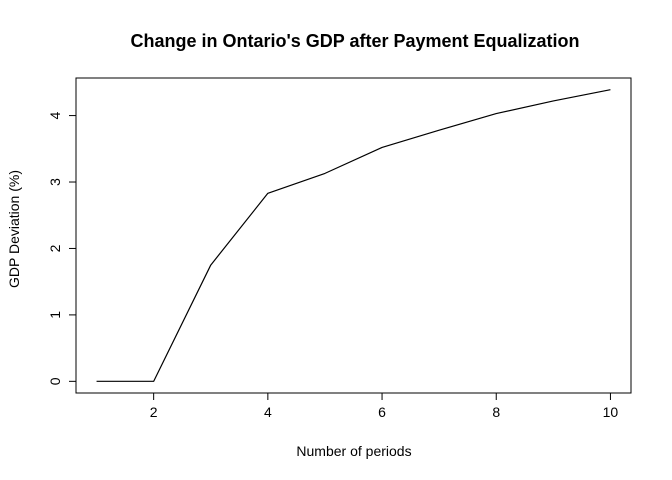 The width and height of the screenshot is (672, 480). I want to click on y-axis: 0 1 2 3 4, so click(61, 248).